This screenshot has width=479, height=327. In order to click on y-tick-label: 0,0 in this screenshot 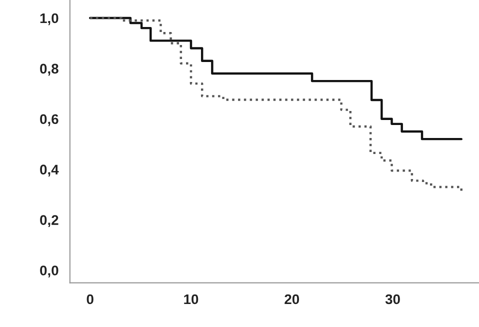, I will do `click(49, 272)`.